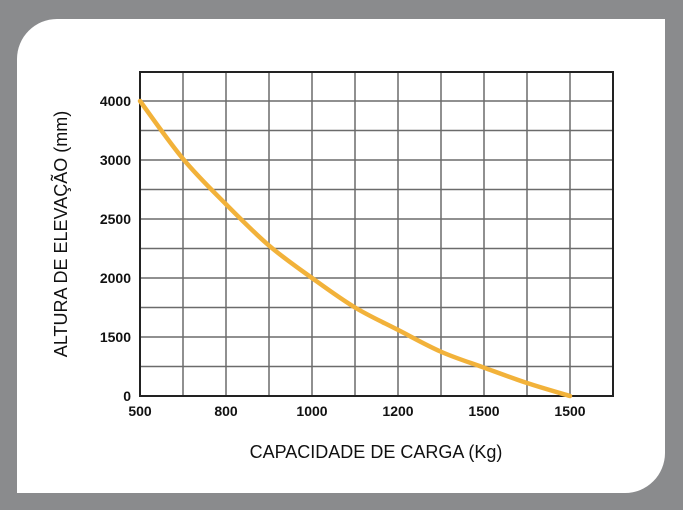 The height and width of the screenshot is (510, 683). I want to click on y-tick-label: 2000, so click(115, 278).